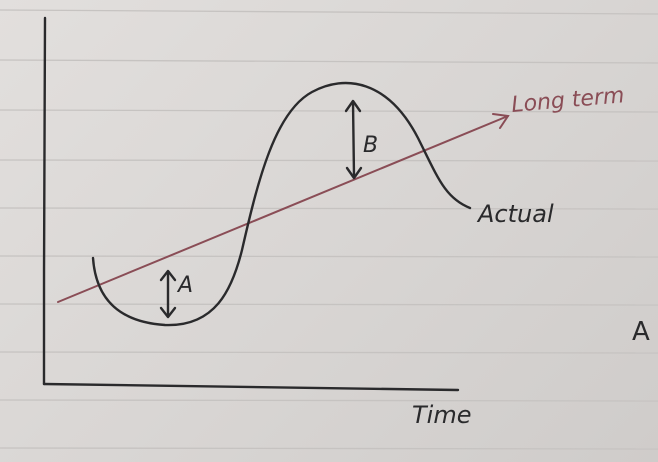  Describe the element at coordinates (353, 139) in the screenshot. I see `gap-b-arrow` at that location.